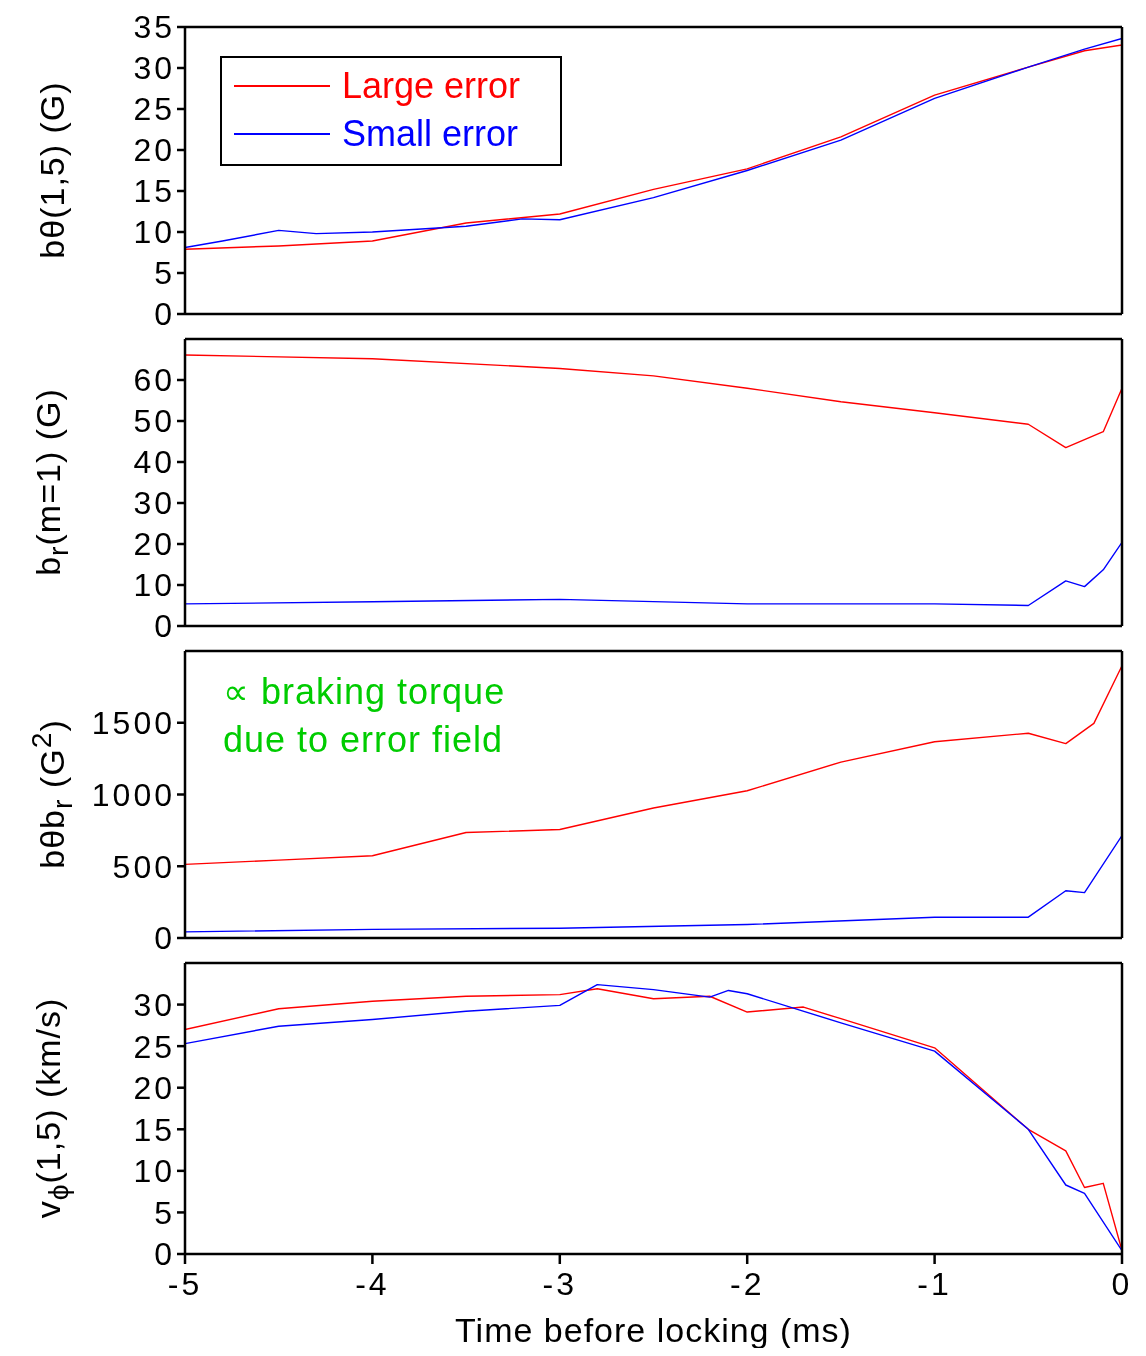 The height and width of the screenshot is (1356, 1146). I want to click on y-tick-label: 1500, so click(133, 723).